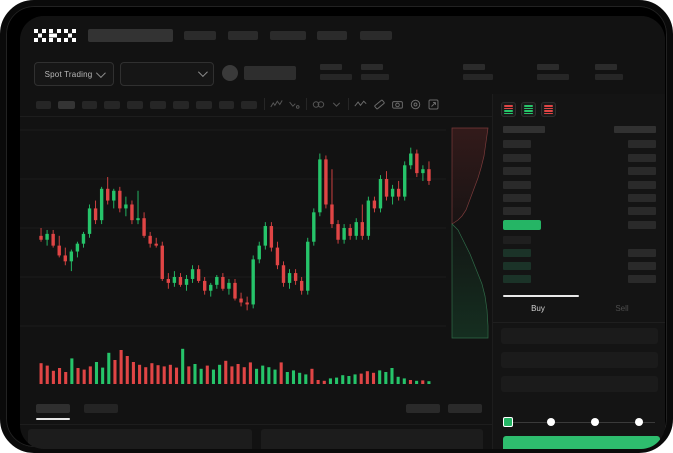 The width and height of the screenshot is (673, 453). Describe the element at coordinates (606, 67) in the screenshot. I see `market-stat-5-label` at that location.